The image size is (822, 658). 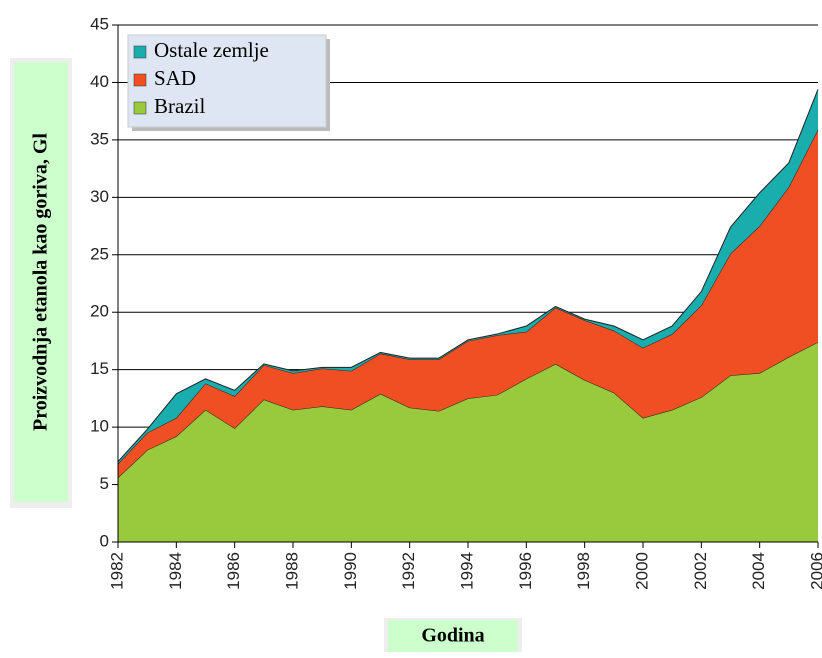 I want to click on x-axis-label: Godina, so click(x=452, y=636).